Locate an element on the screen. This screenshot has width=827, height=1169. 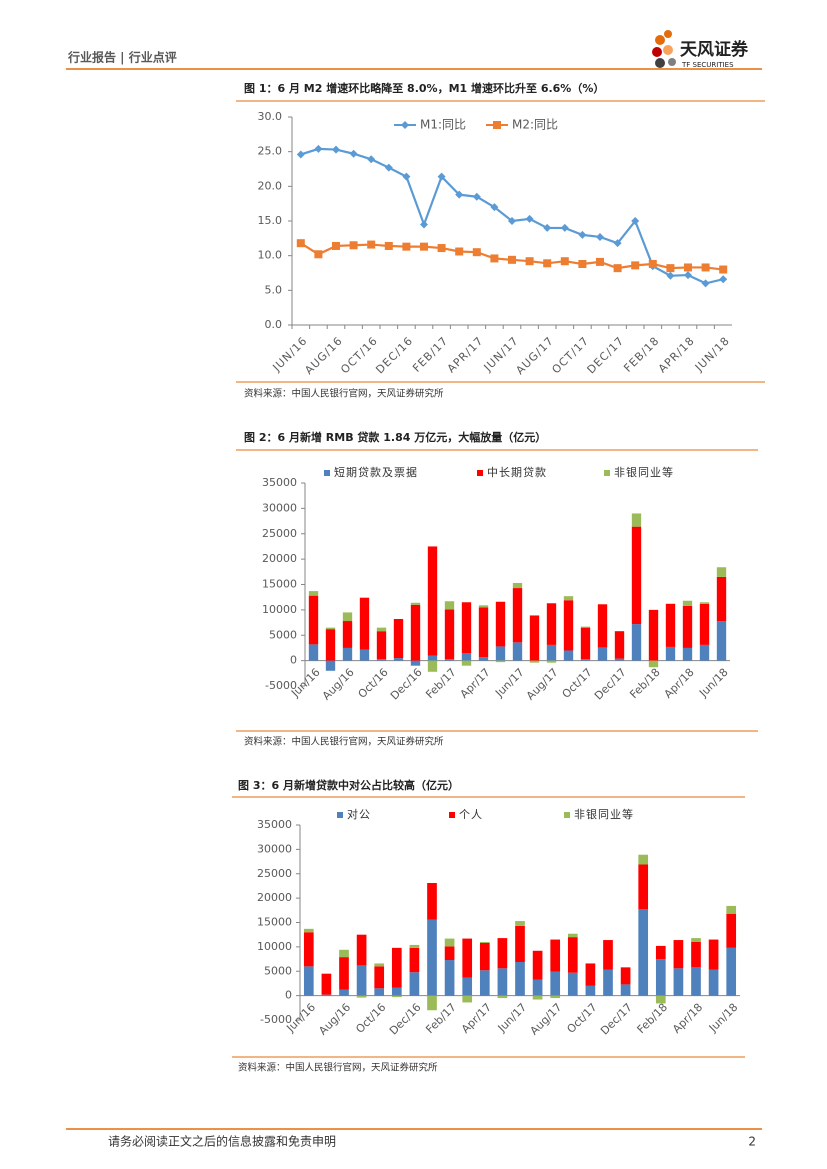
legend-label: 对公 is located at coordinates (359, 814).